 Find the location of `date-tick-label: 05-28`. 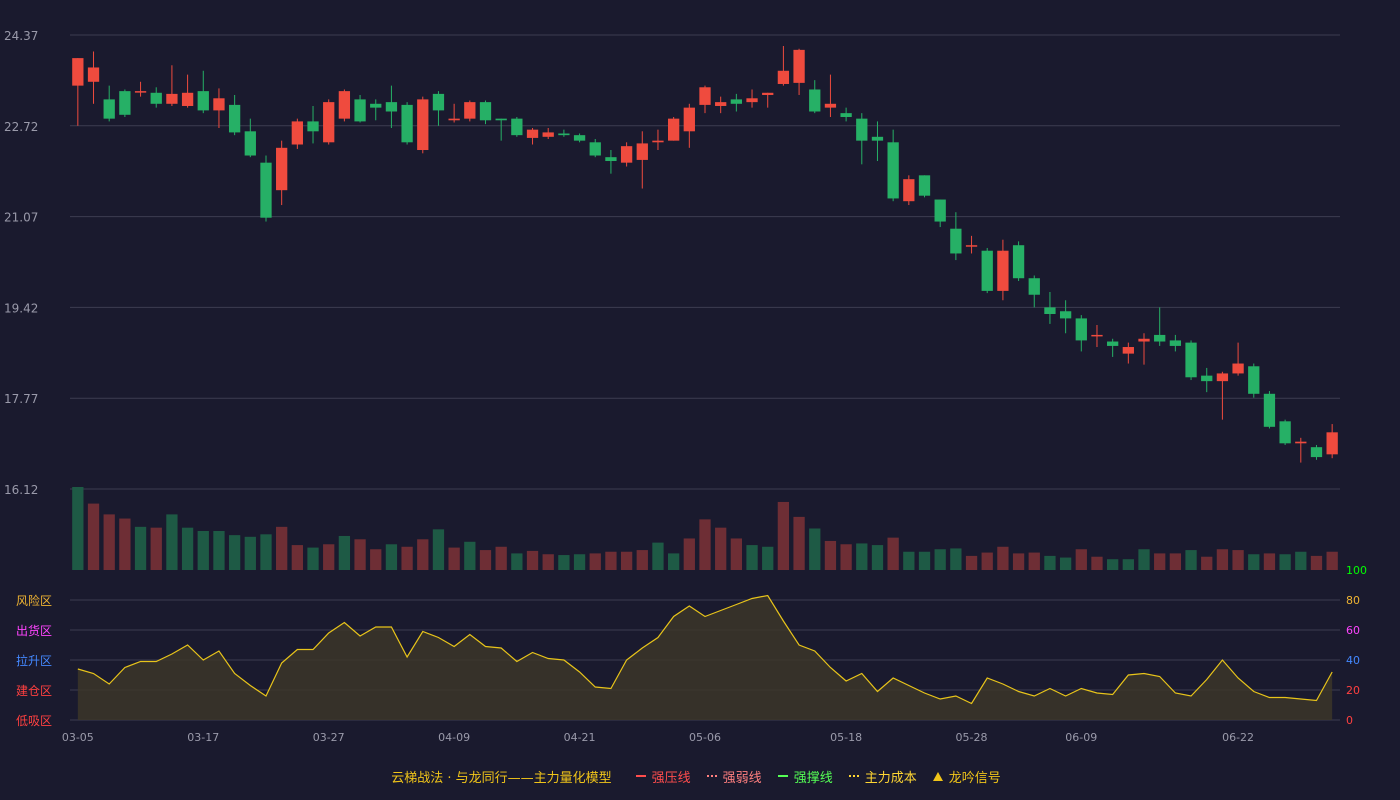

date-tick-label: 05-28 is located at coordinates (972, 737).